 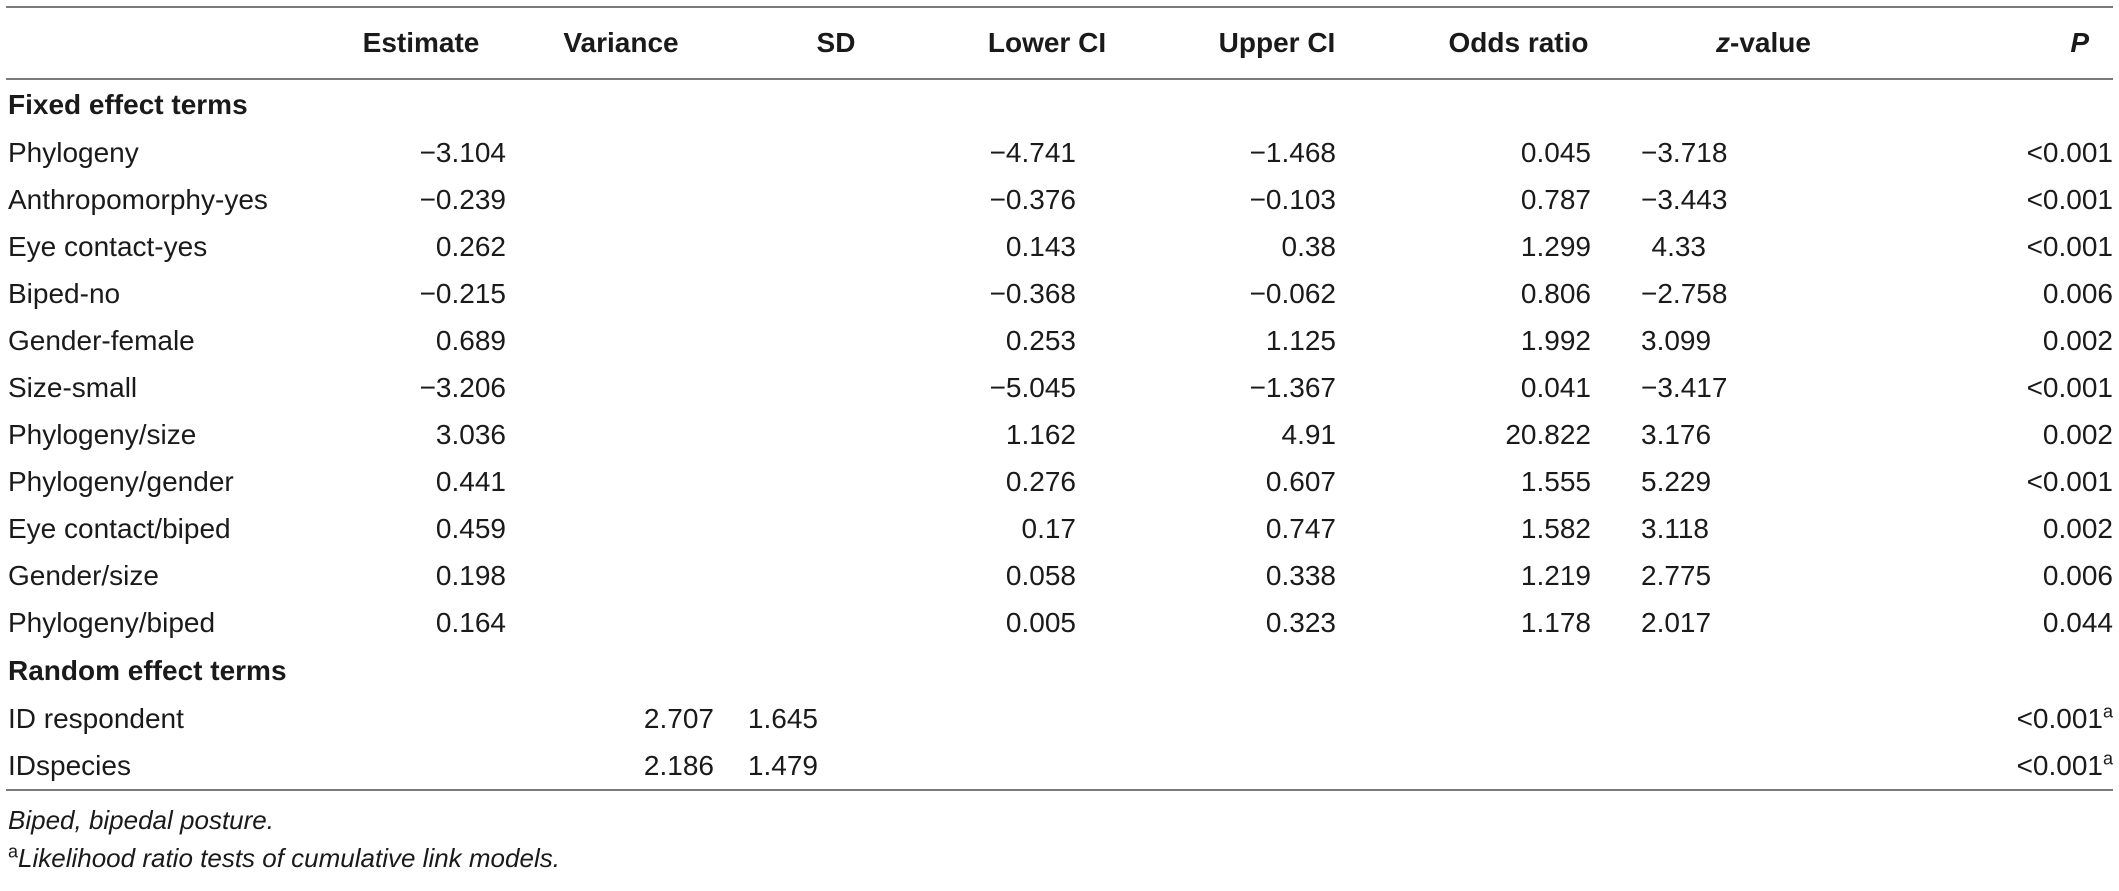 What do you see at coordinates (1047, 42) in the screenshot?
I see `header-lower-ci: Lower CI` at bounding box center [1047, 42].